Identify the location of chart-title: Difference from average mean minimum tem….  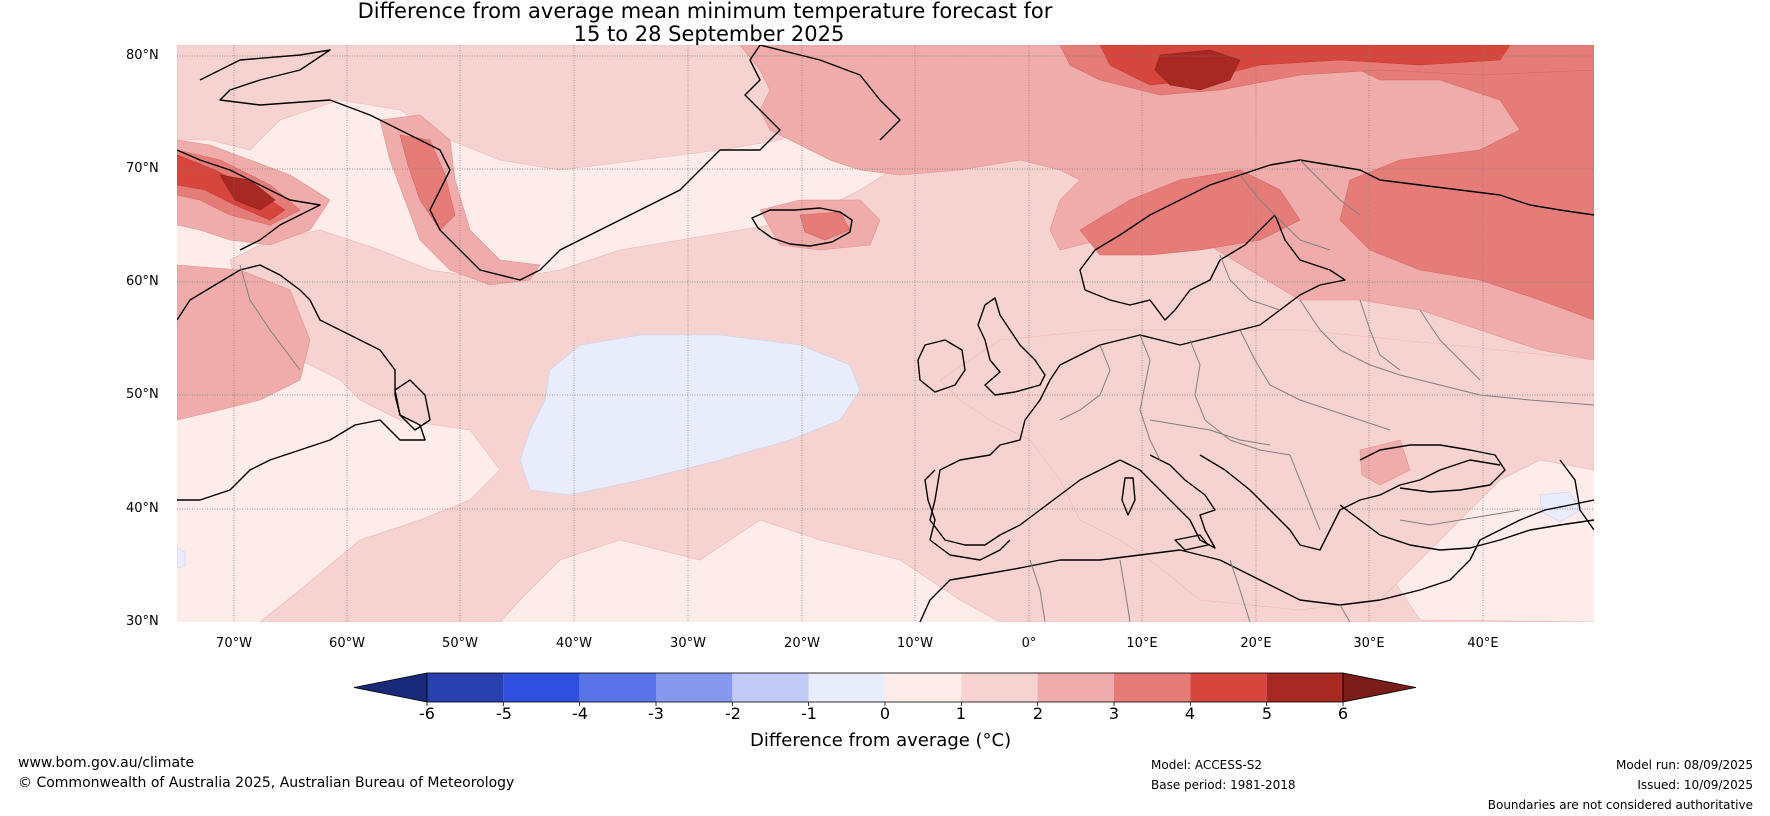
(705, 23).